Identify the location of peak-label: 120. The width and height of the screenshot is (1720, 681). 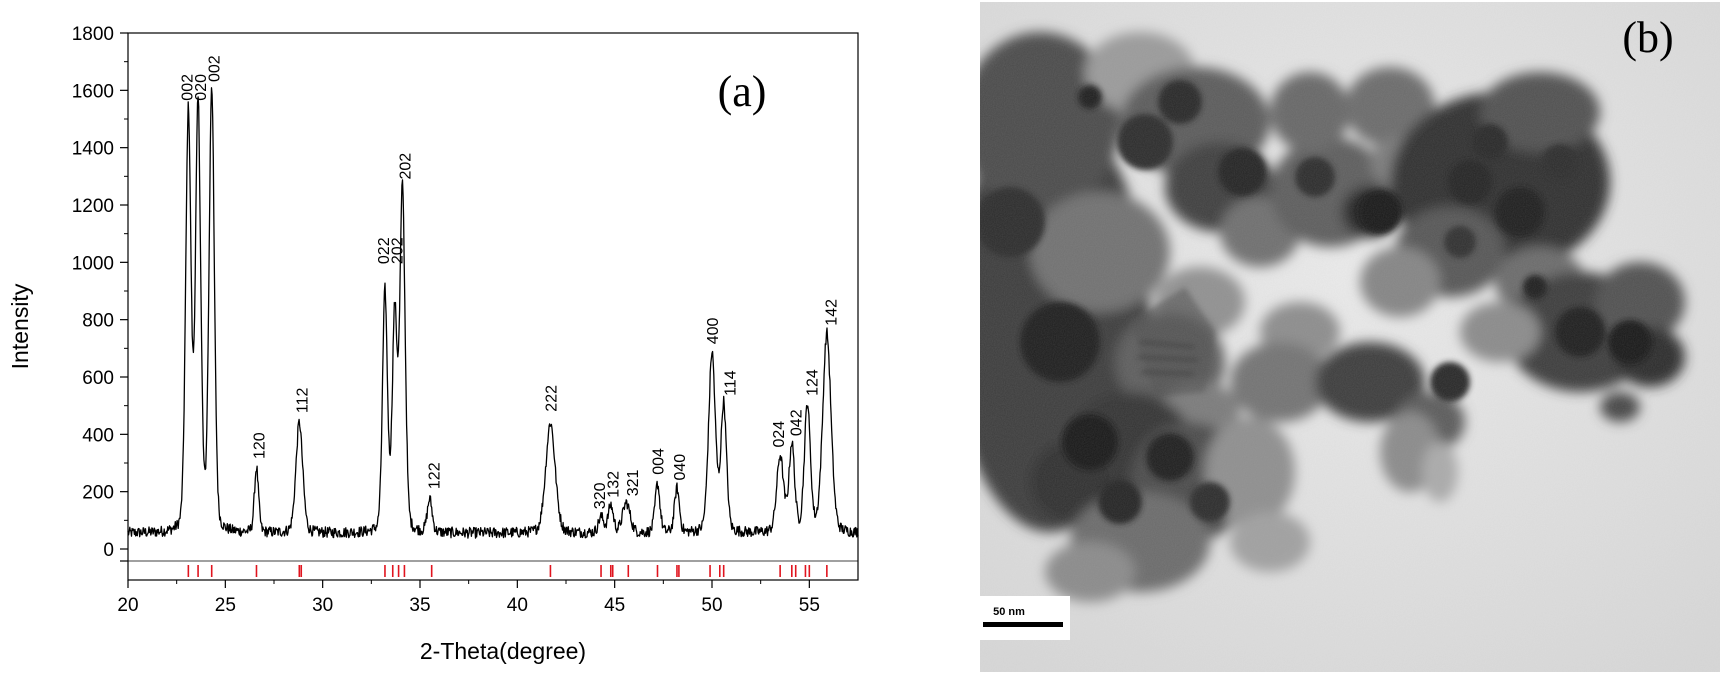
(259, 445).